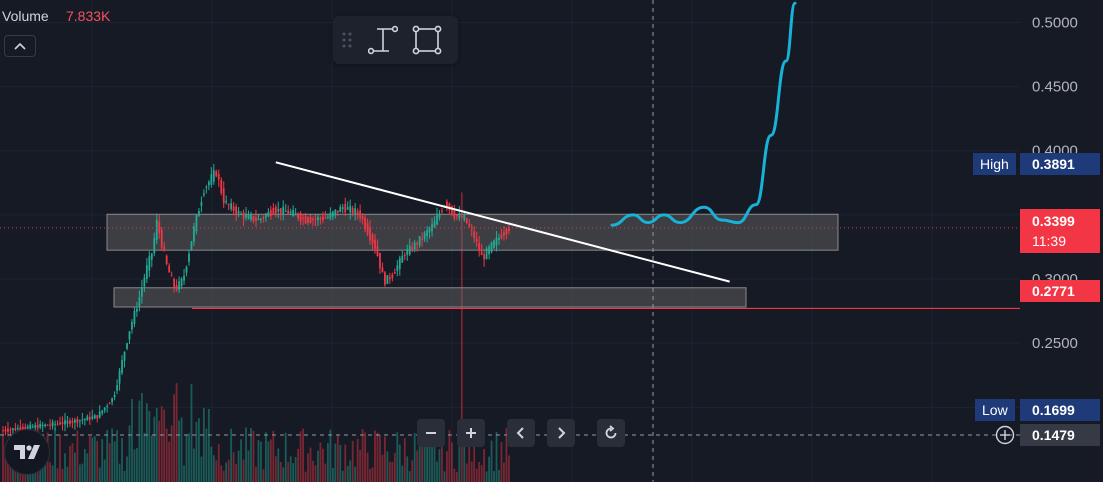 The height and width of the screenshot is (482, 1103). Describe the element at coordinates (1053, 221) in the screenshot. I see `current-price-value: 0.3399` at that location.